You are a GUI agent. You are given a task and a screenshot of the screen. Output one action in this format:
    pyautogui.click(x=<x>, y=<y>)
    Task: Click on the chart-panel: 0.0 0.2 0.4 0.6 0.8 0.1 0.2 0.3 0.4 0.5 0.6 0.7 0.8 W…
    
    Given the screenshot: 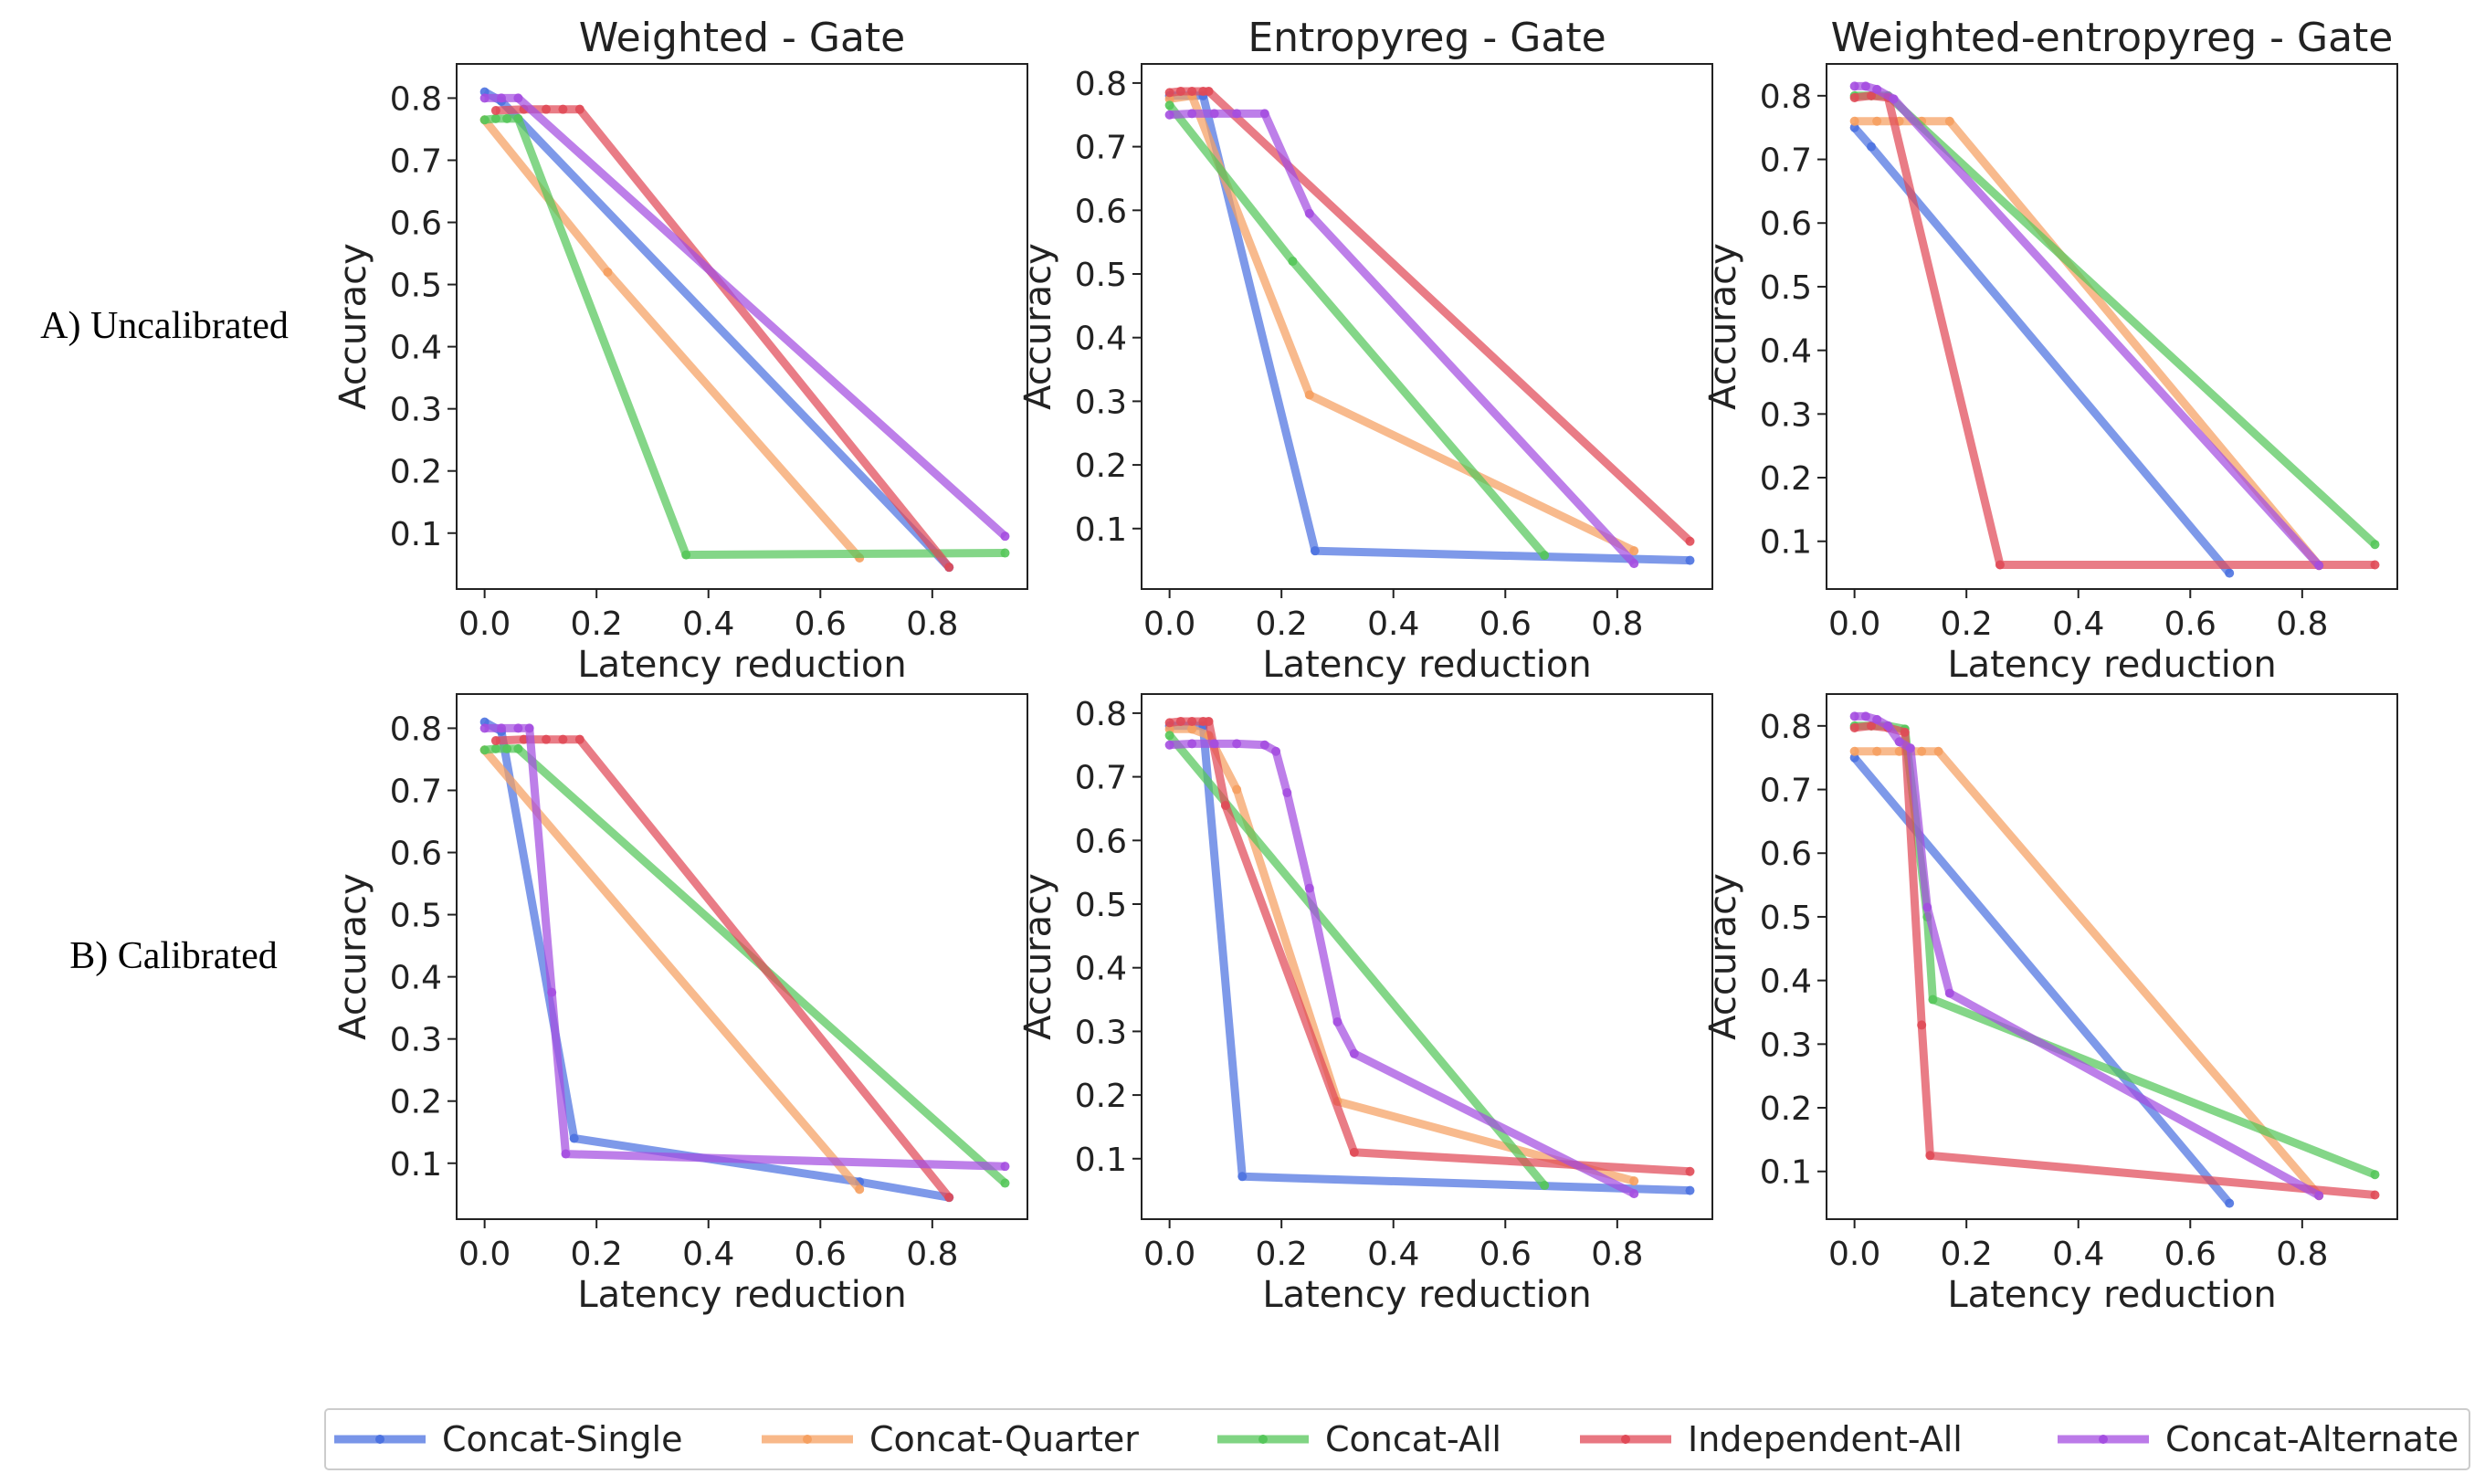 What is the action you would take?
    pyautogui.click(x=2050, y=350)
    